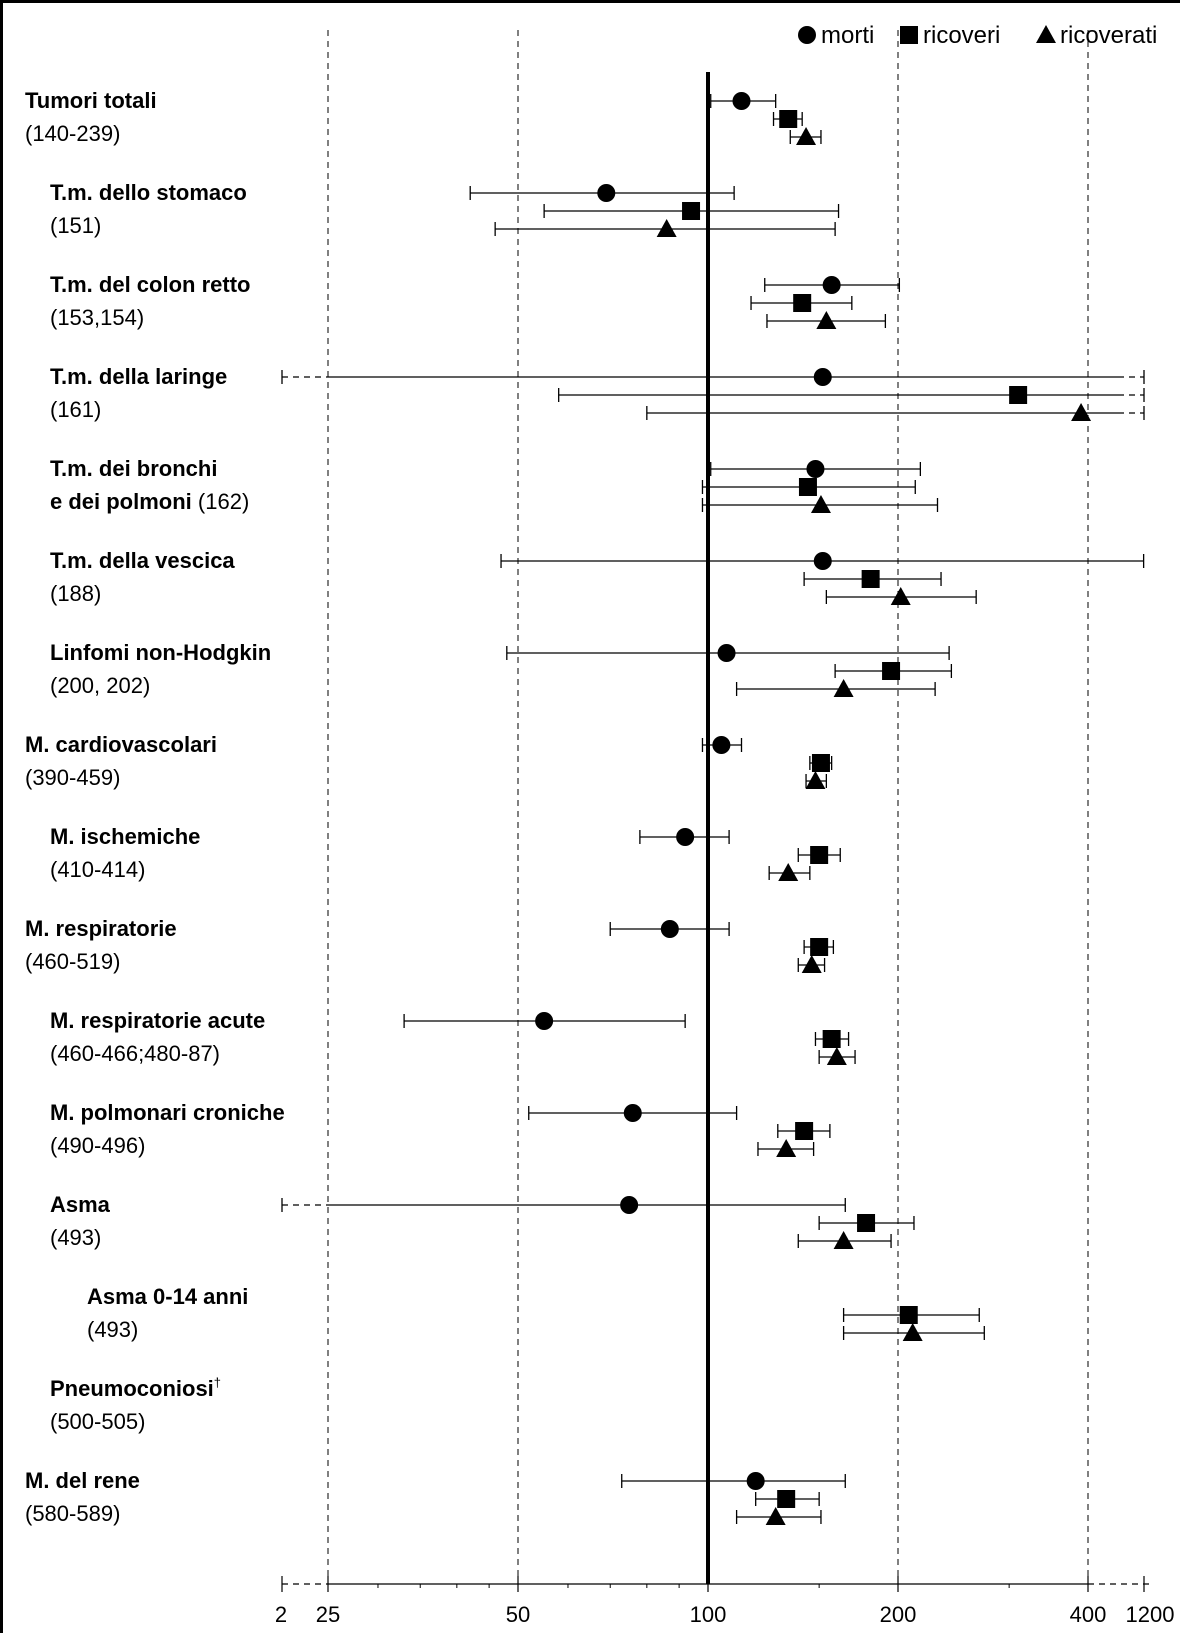 This screenshot has height=1633, width=1180. Describe the element at coordinates (217, 1382) in the screenshot. I see `row-title-sup: †` at that location.